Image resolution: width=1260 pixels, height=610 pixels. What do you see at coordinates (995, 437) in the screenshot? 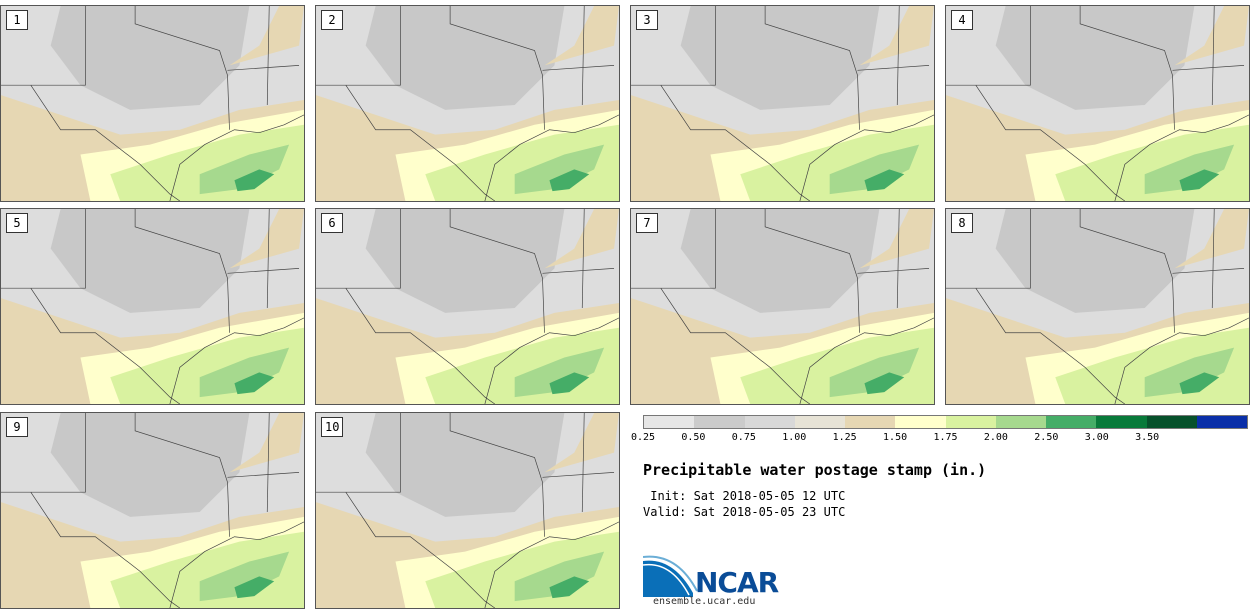
I see `colorbar-tick-label: 2.00` at bounding box center [995, 437].